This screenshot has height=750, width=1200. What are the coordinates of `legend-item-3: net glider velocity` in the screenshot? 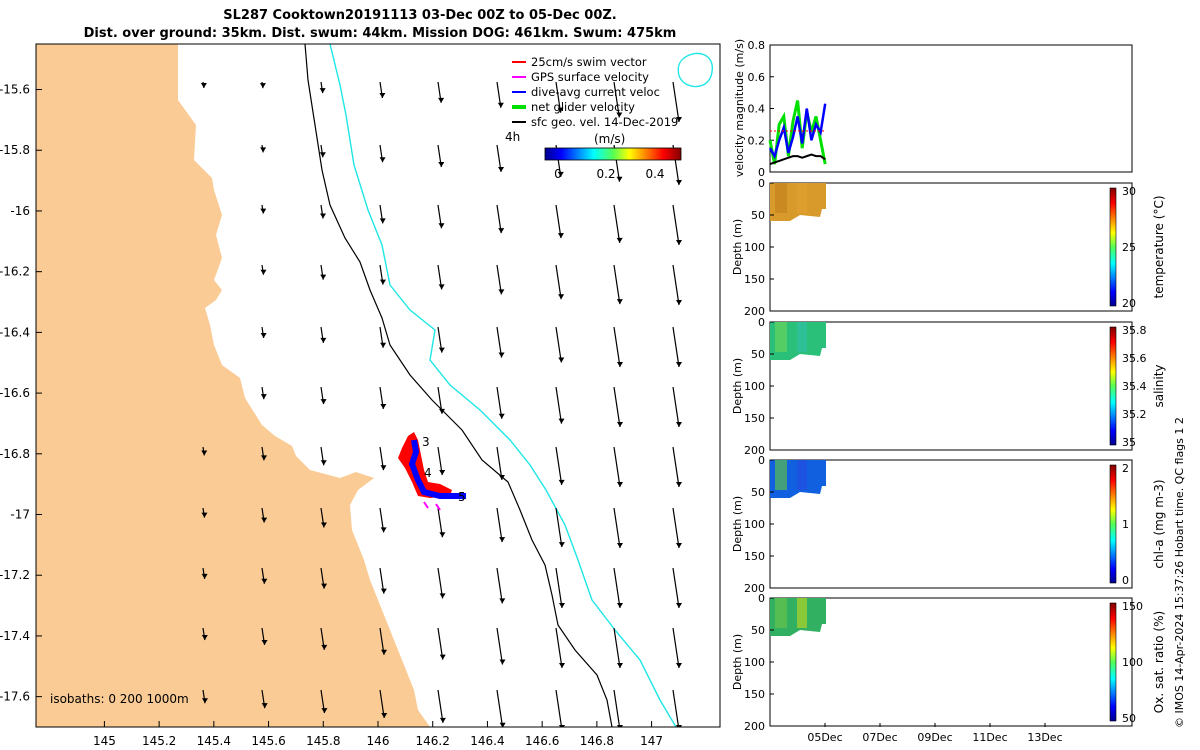 It's located at (573, 107).